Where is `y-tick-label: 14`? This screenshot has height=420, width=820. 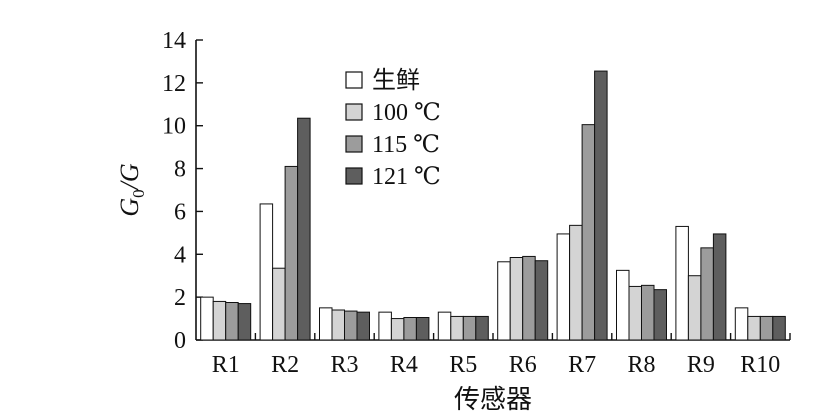
y-tick-label: 14 is located at coordinates (174, 41).